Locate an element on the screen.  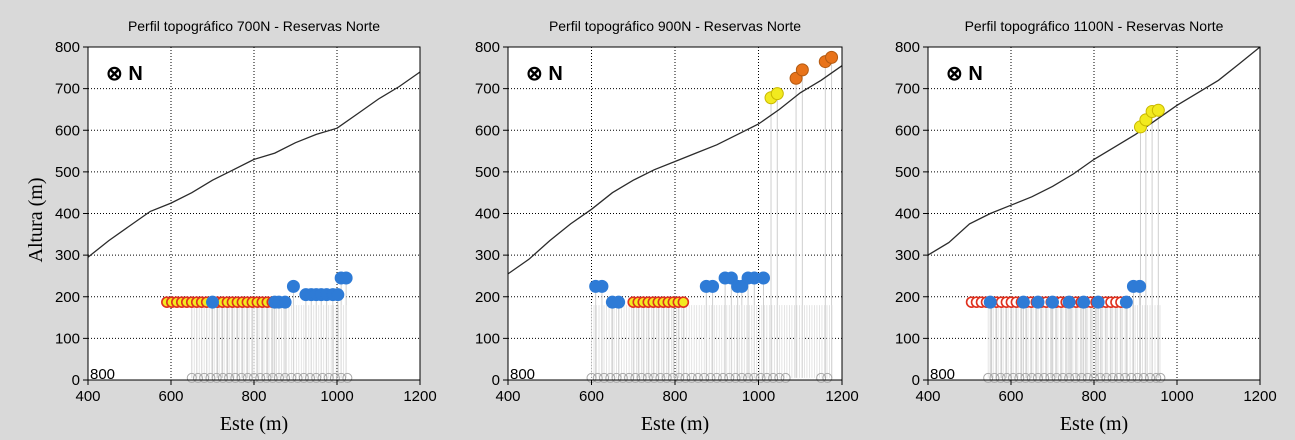
y-tick-label: 400 is located at coordinates (907, 214).